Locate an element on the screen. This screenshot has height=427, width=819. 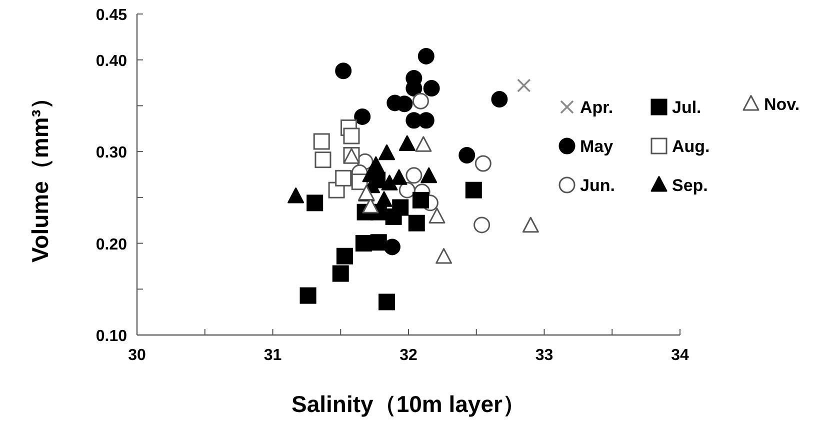
y-tick-label: 0.45 is located at coordinates (112, 15).